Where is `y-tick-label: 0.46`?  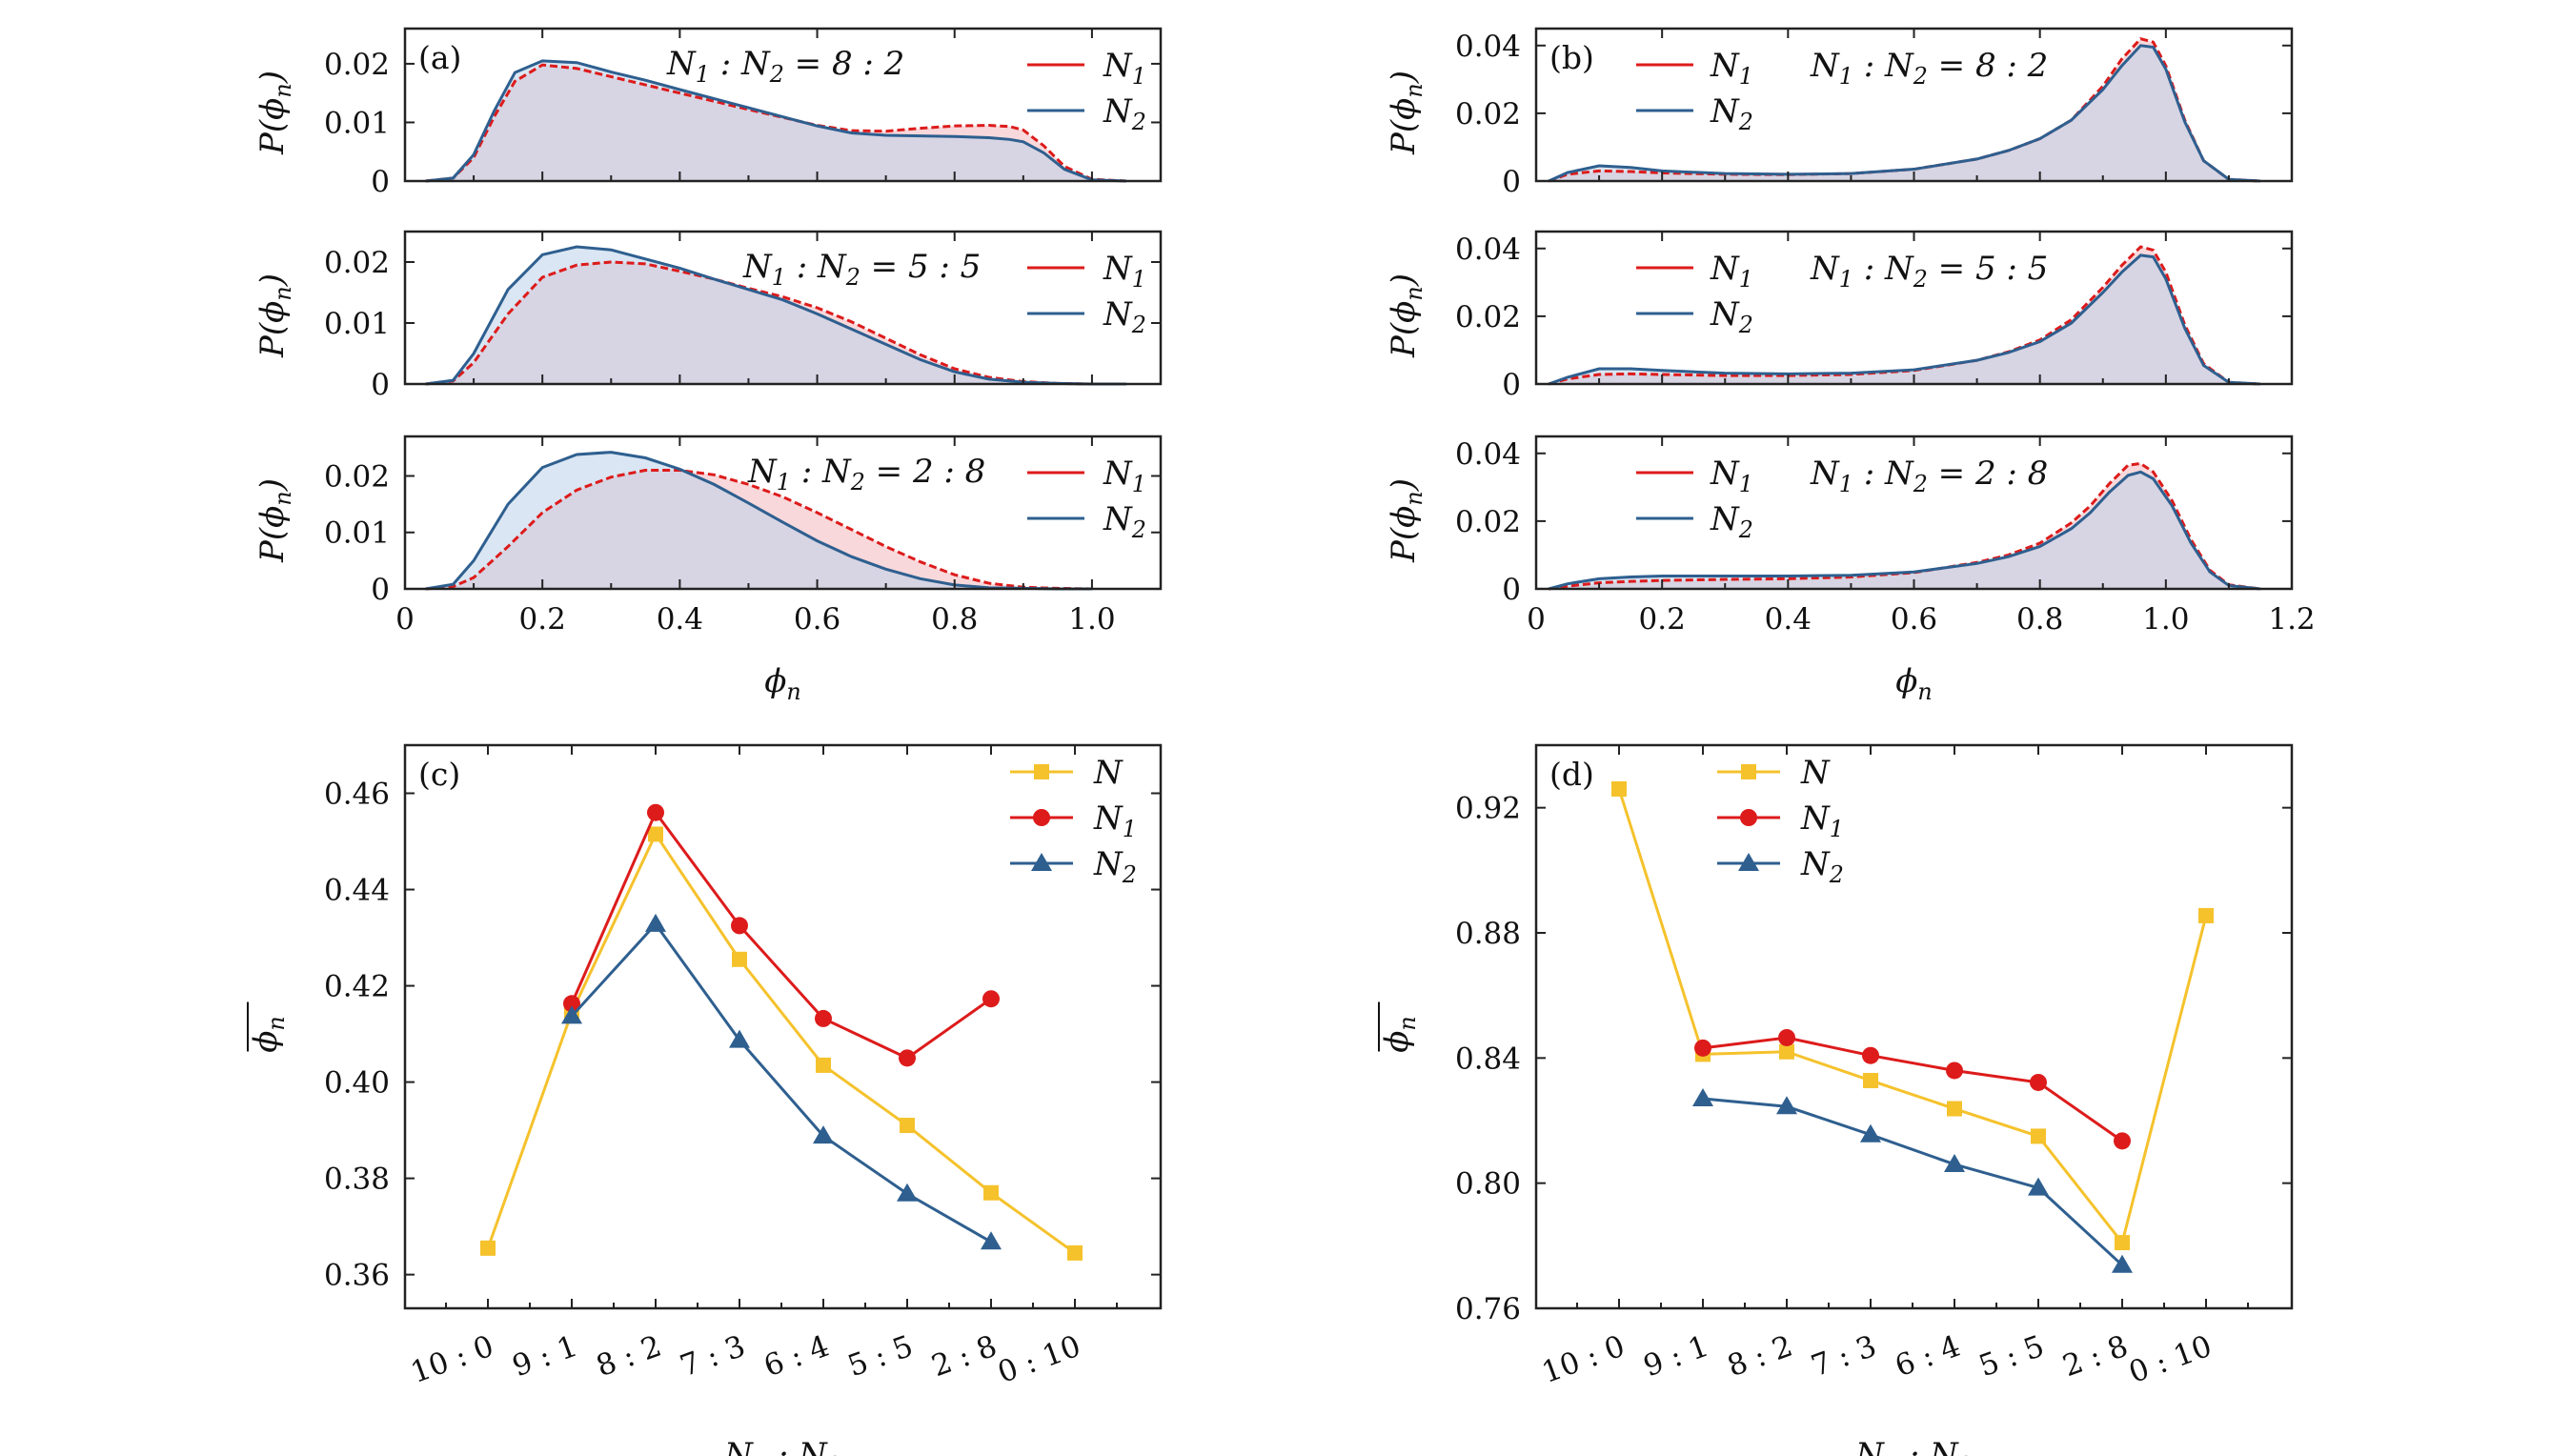 y-tick-label: 0.46 is located at coordinates (357, 795).